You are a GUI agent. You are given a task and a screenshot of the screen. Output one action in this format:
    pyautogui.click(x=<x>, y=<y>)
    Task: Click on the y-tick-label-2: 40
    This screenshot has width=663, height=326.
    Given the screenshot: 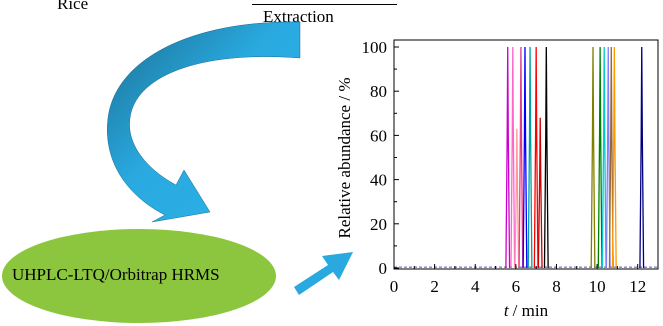 What is the action you would take?
    pyautogui.click(x=378, y=180)
    